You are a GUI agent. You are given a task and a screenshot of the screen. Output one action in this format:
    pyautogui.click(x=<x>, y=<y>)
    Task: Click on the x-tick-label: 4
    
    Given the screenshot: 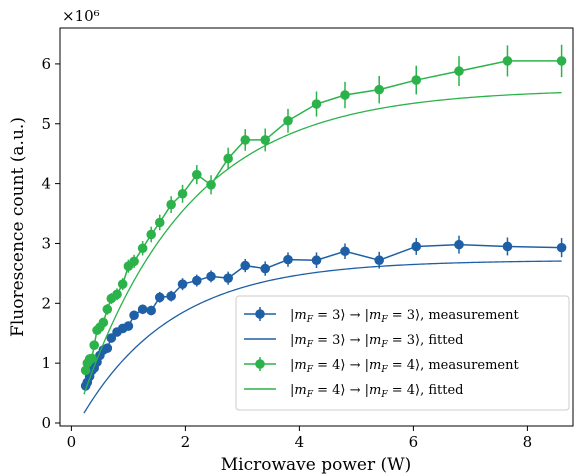 What is the action you would take?
    pyautogui.click(x=300, y=442)
    